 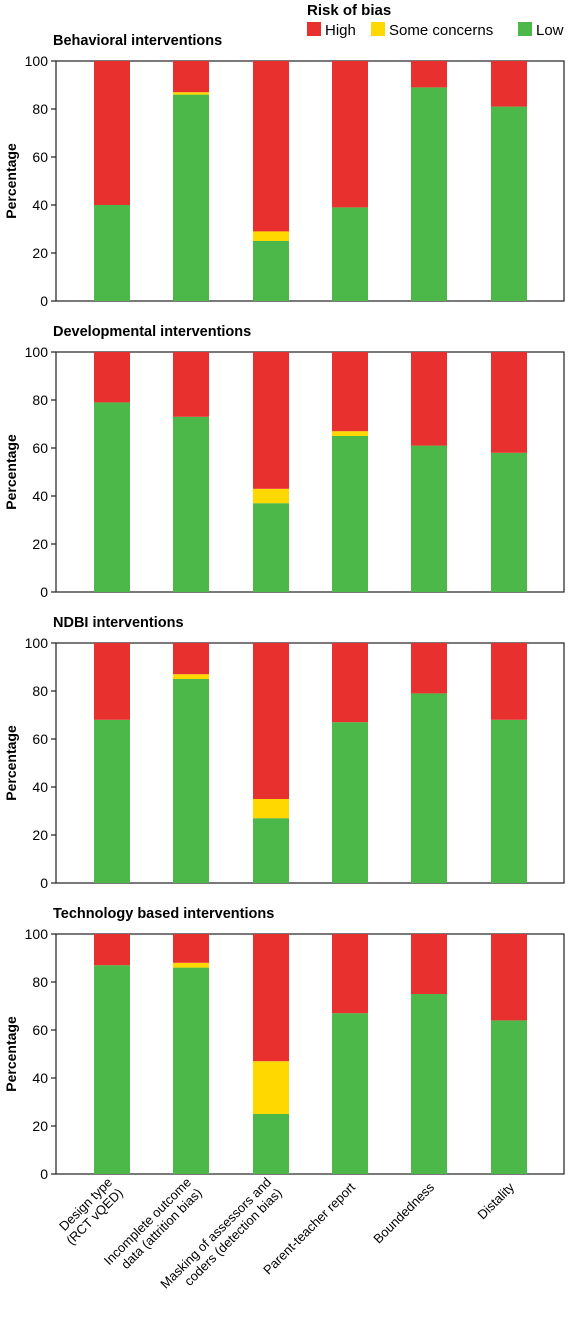 What do you see at coordinates (314, 29) in the screenshot?
I see `legend-swatch-high` at bounding box center [314, 29].